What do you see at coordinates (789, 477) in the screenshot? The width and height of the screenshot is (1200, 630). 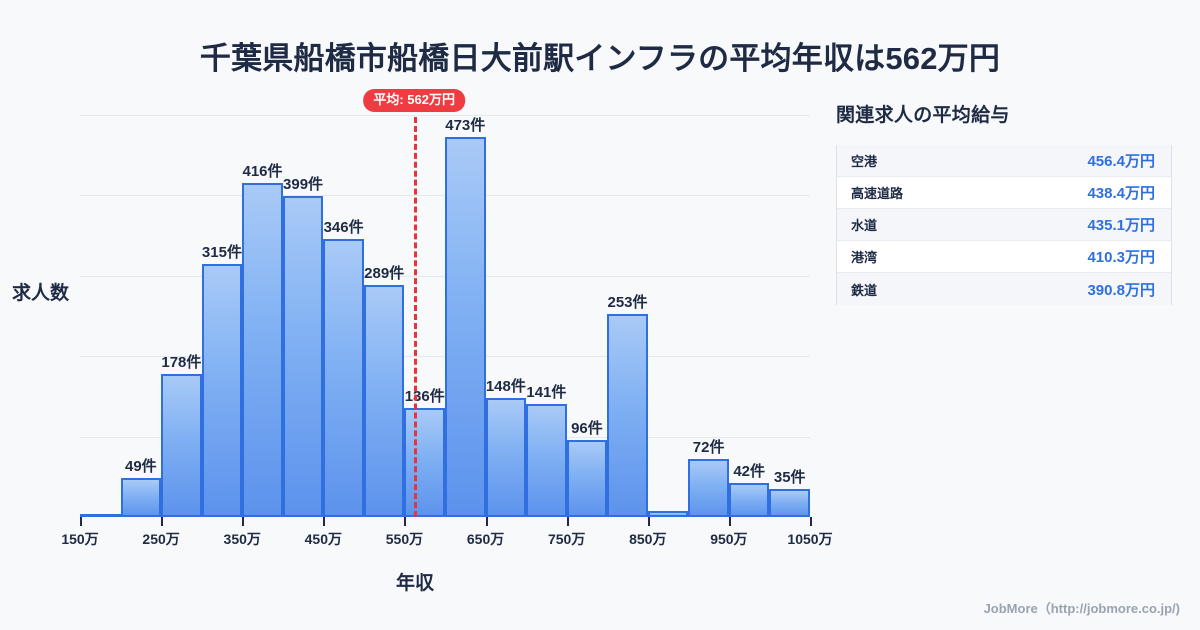 I see `bar-value-label: 35件` at bounding box center [789, 477].